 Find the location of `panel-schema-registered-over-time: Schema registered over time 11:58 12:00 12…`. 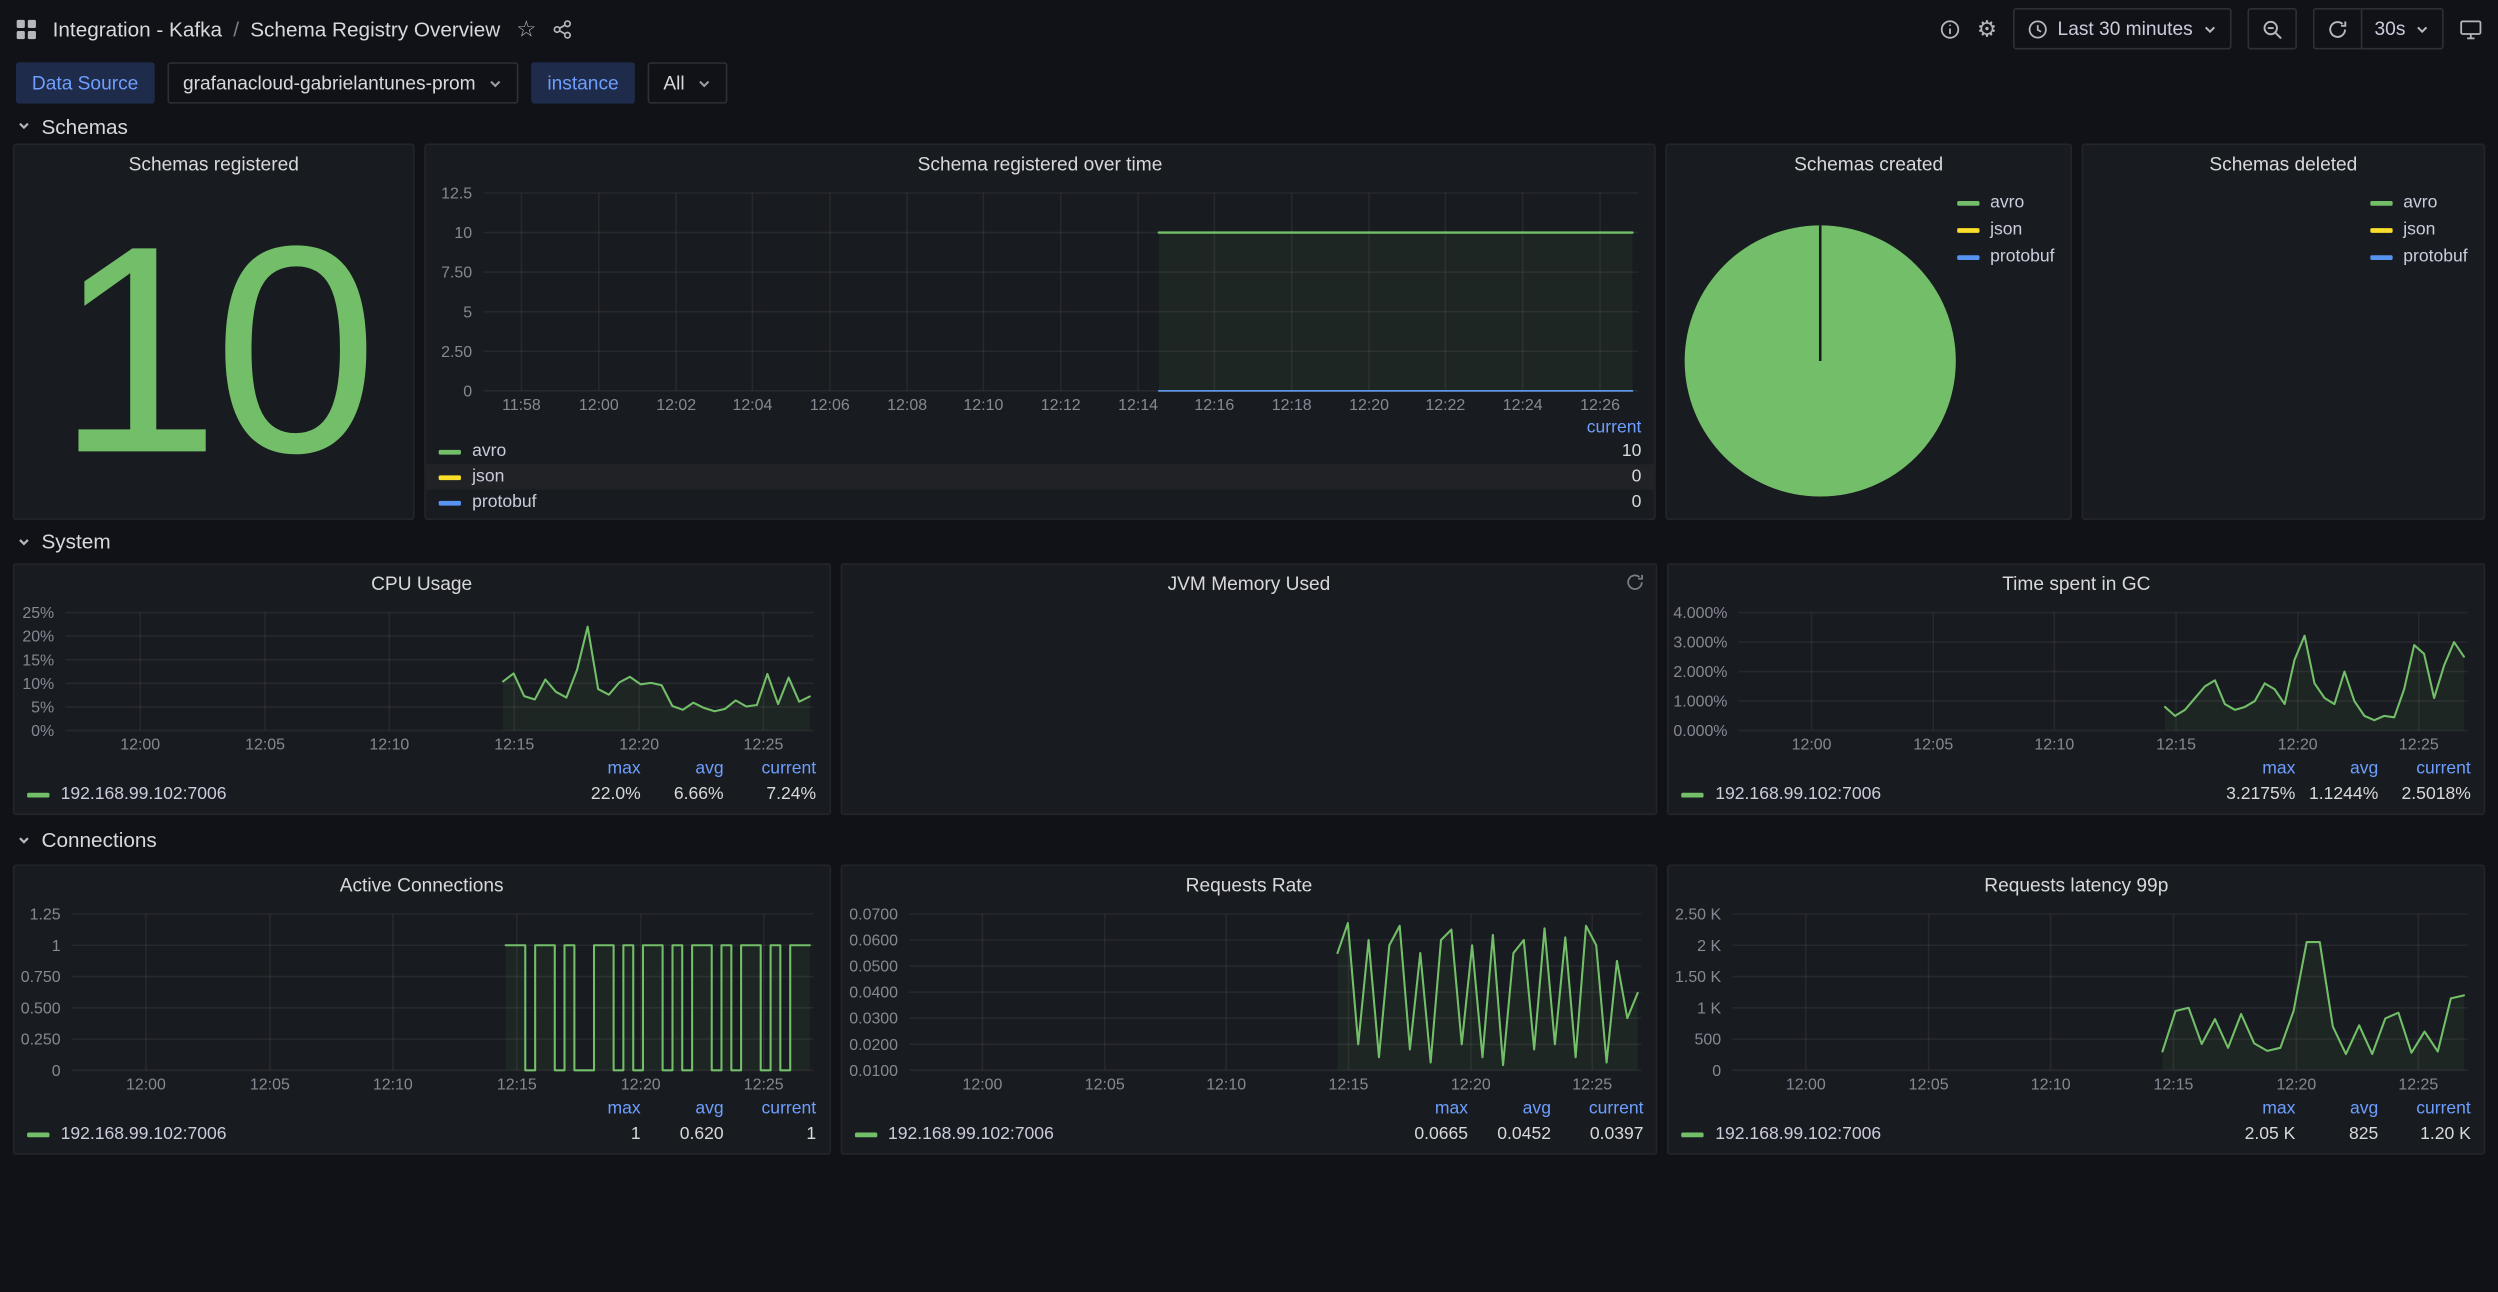

panel-schema-registered-over-time: Schema registered over time 11:58 12:00 12… is located at coordinates (1040, 332).